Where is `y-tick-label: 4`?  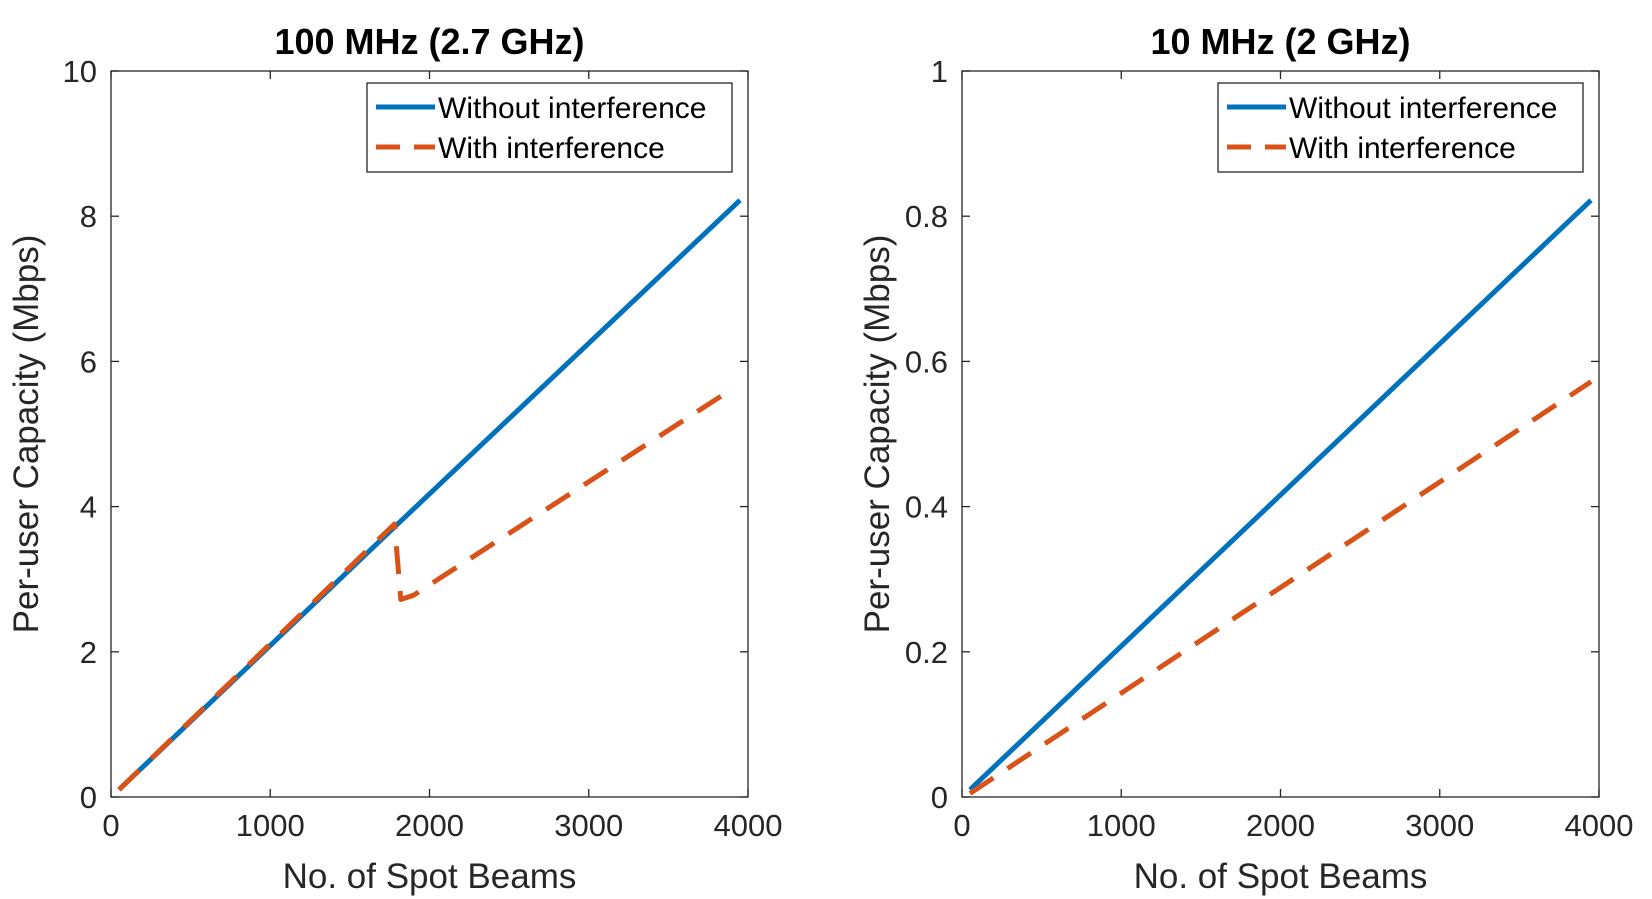 y-tick-label: 4 is located at coordinates (88, 507).